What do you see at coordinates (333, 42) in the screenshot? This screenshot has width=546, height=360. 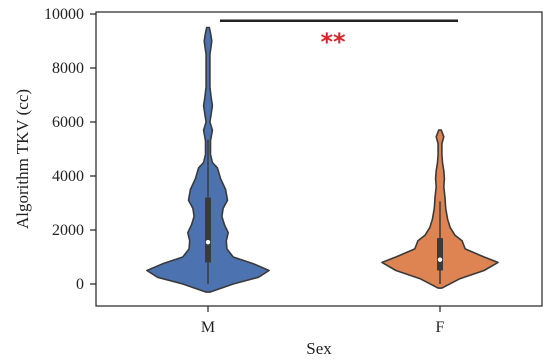 I see `significance-label: **` at bounding box center [333, 42].